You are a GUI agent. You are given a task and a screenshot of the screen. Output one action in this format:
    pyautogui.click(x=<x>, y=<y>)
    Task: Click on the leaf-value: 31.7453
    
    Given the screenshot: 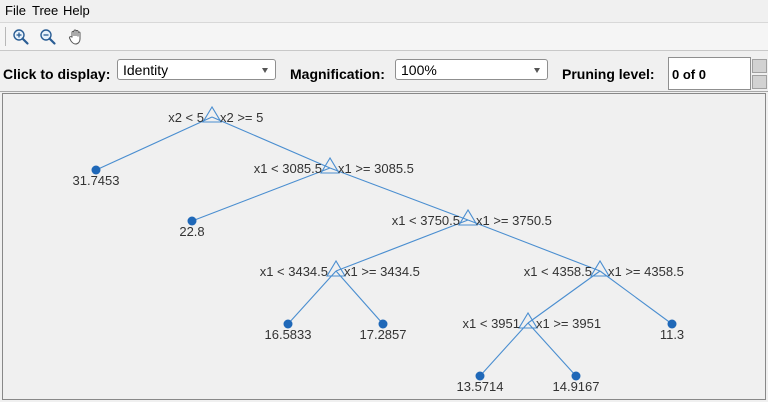 What is the action you would take?
    pyautogui.click(x=96, y=180)
    